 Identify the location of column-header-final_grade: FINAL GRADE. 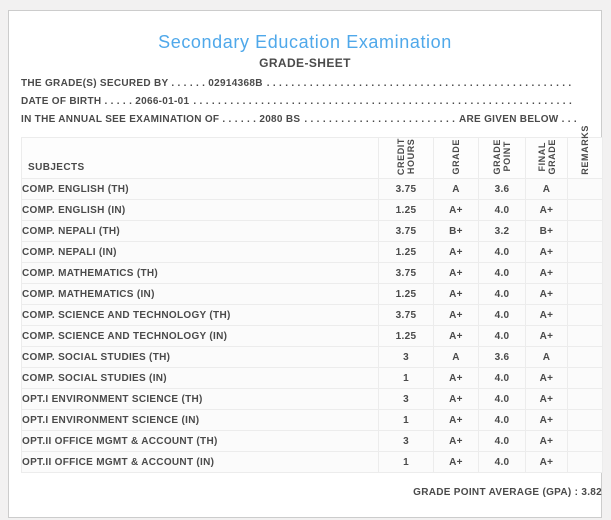
(546, 158).